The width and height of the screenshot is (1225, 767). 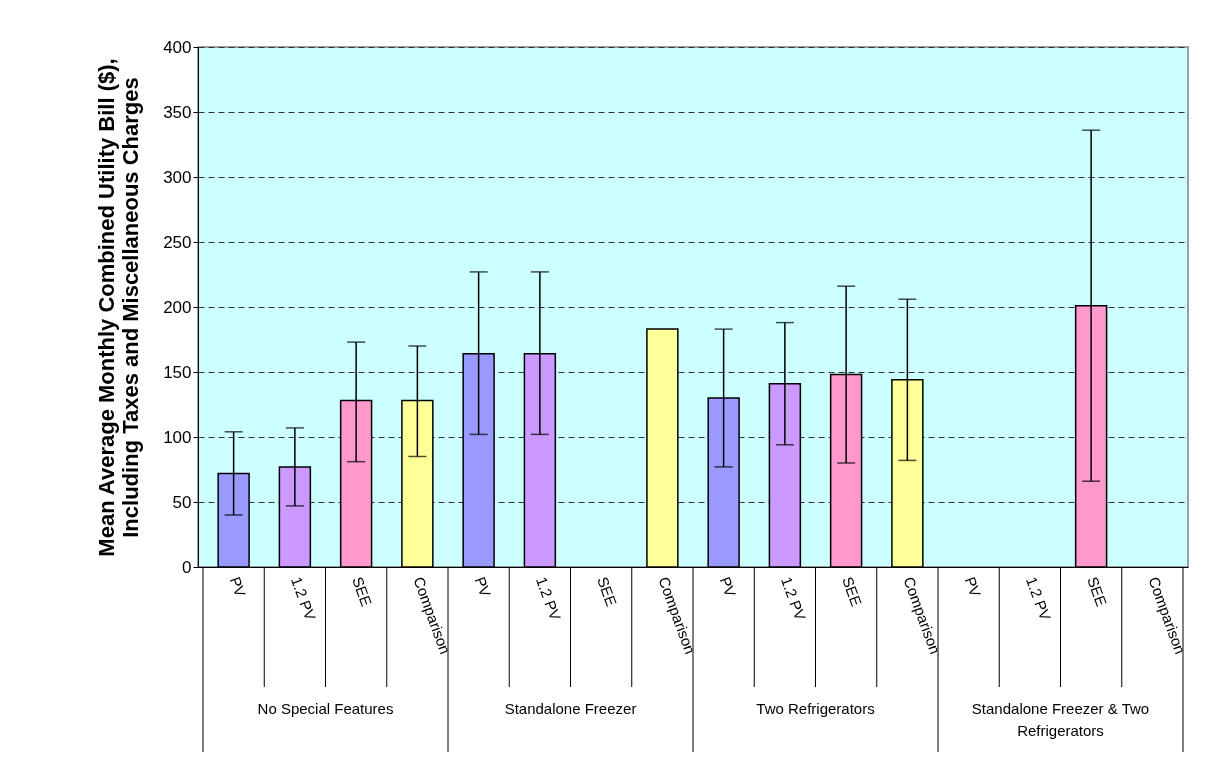 I want to click on y-tick-label: 250, so click(x=177, y=242).